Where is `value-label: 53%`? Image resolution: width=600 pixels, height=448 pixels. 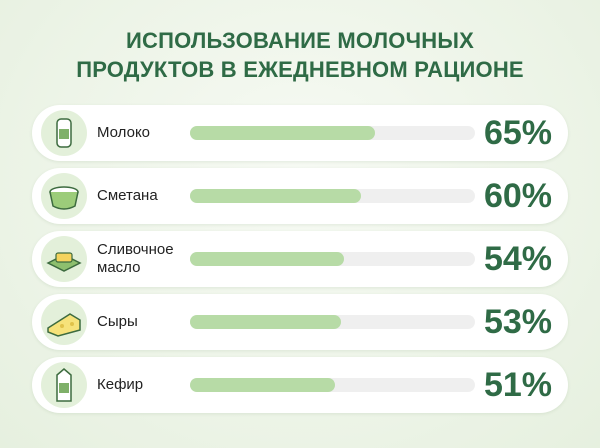 value-label: 53% is located at coordinates (517, 322).